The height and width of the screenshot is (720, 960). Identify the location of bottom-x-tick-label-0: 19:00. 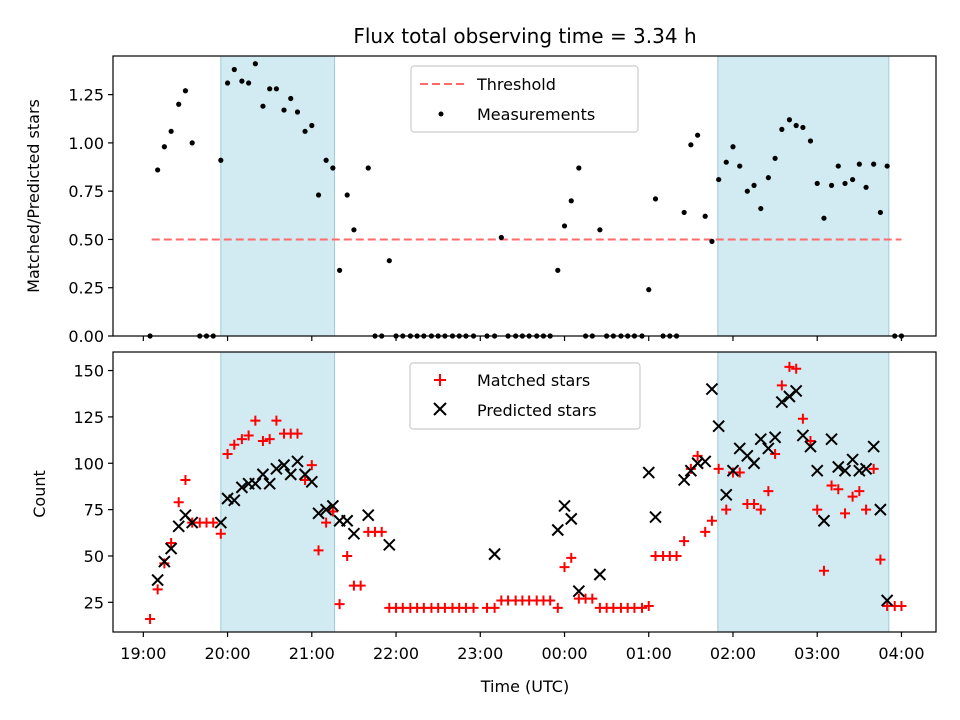
(143, 653).